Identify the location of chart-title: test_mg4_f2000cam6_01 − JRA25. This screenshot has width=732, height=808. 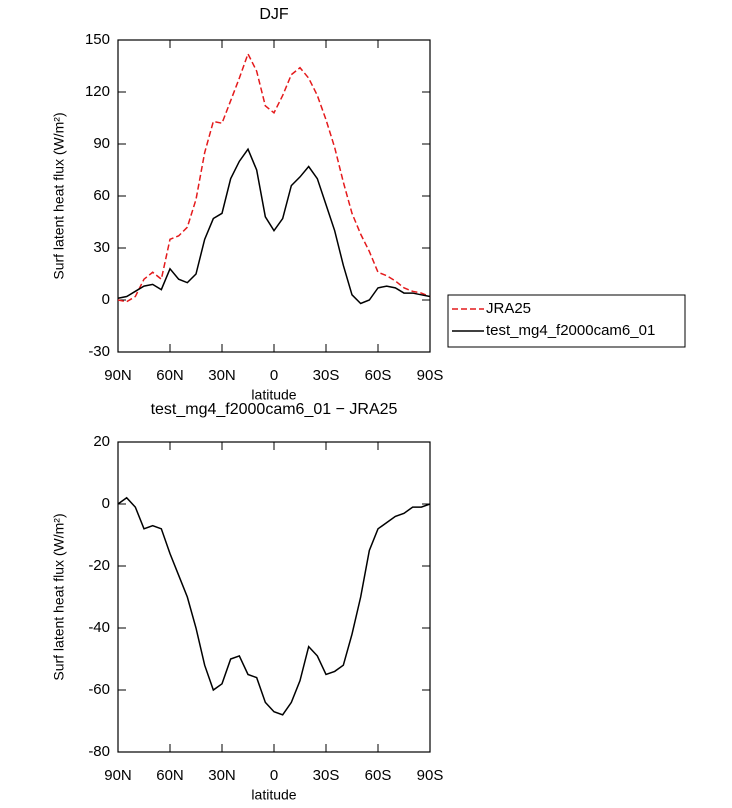
(274, 409).